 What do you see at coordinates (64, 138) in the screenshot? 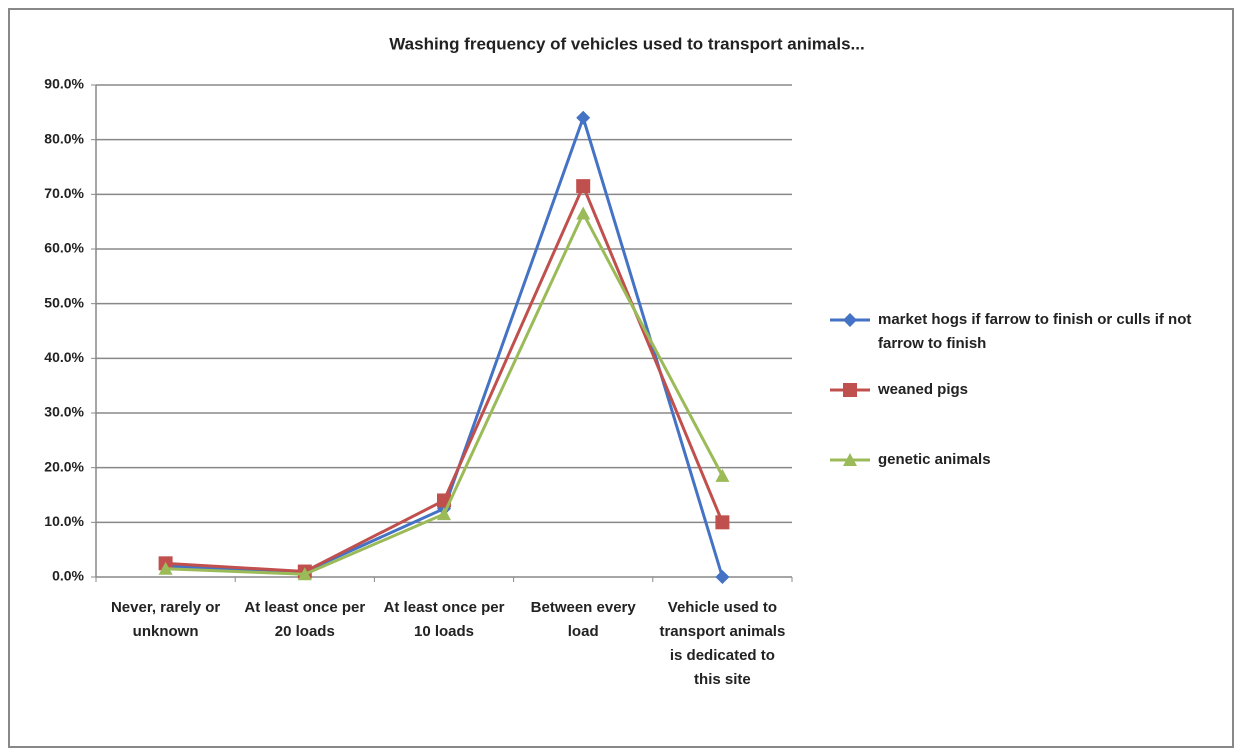
I see `y-tick-label: 80.0%` at bounding box center [64, 138].